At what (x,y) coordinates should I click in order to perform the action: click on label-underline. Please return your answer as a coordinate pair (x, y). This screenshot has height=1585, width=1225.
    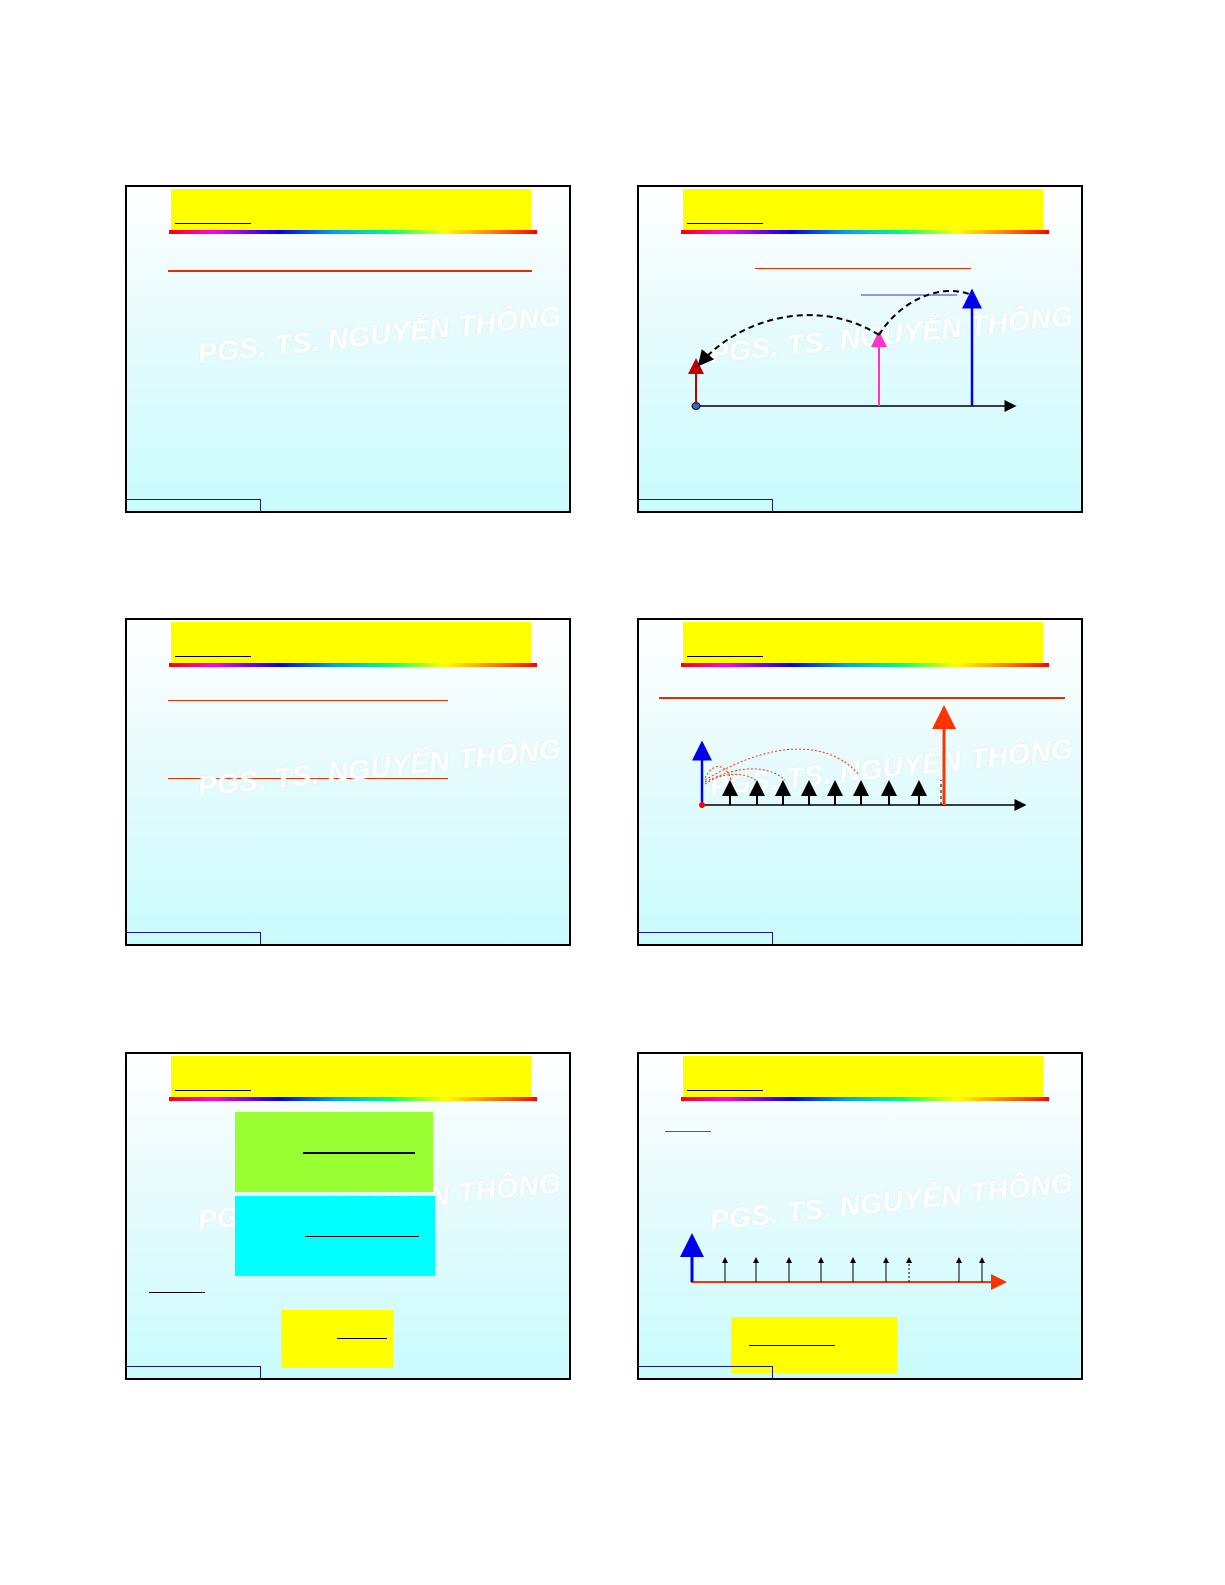
    Looking at the image, I should click on (177, 1292).